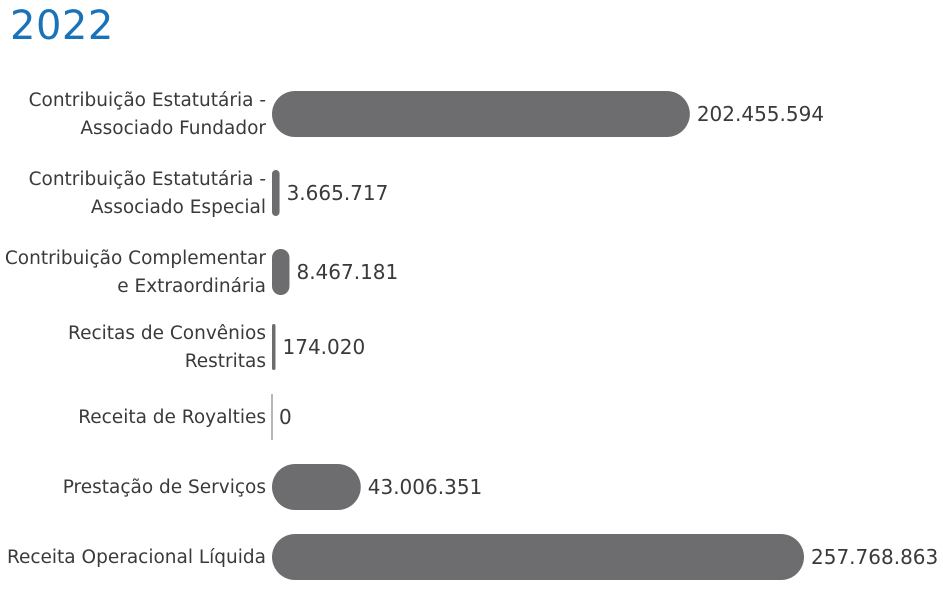 The height and width of the screenshot is (598, 943). Describe the element at coordinates (178, 207) in the screenshot. I see `category-label: Associado Especial` at that location.